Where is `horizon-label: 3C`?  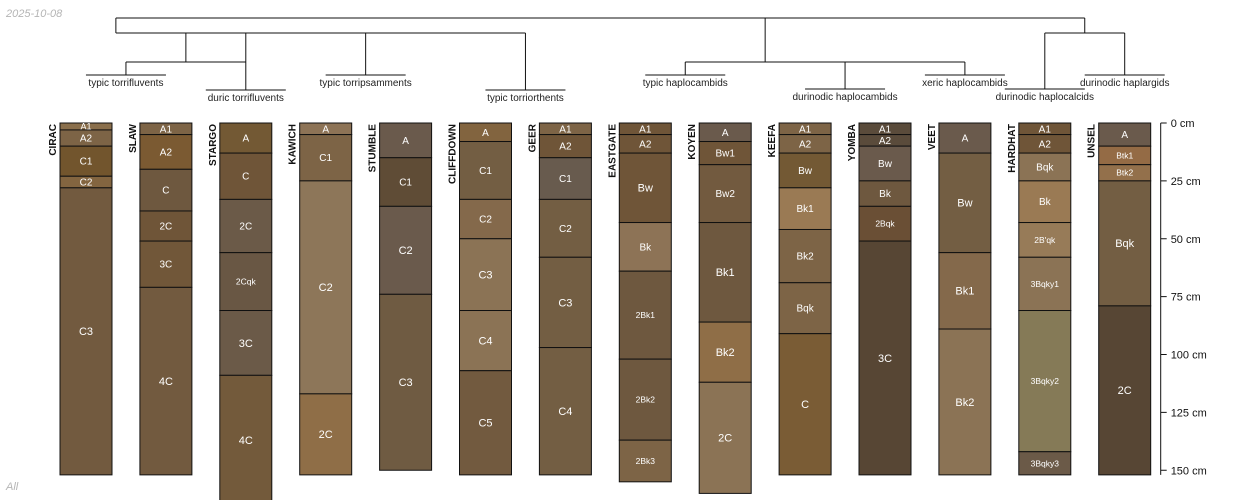
horizon-label: 3C is located at coordinates (166, 265).